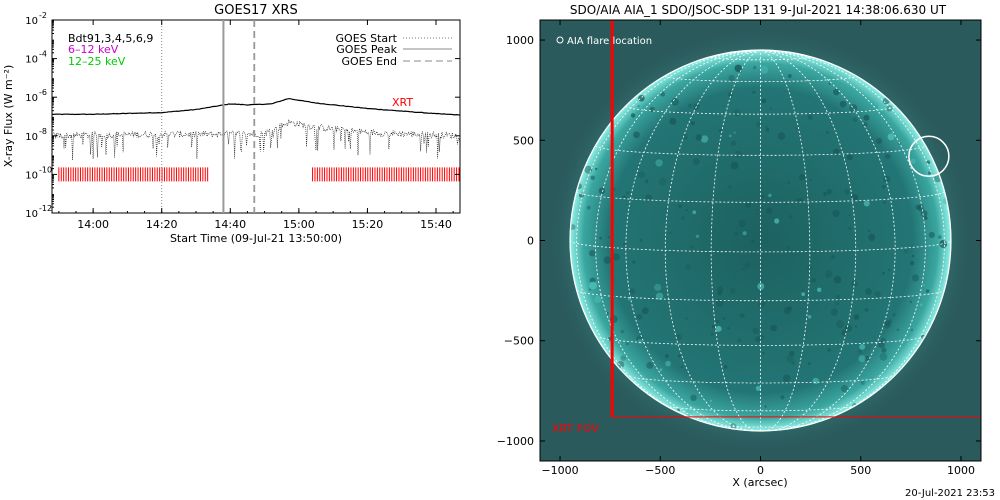 Image resolution: width=1000 pixels, height=500 pixels. I want to click on goes-y-tick-exponent: -6, so click(43, 92).